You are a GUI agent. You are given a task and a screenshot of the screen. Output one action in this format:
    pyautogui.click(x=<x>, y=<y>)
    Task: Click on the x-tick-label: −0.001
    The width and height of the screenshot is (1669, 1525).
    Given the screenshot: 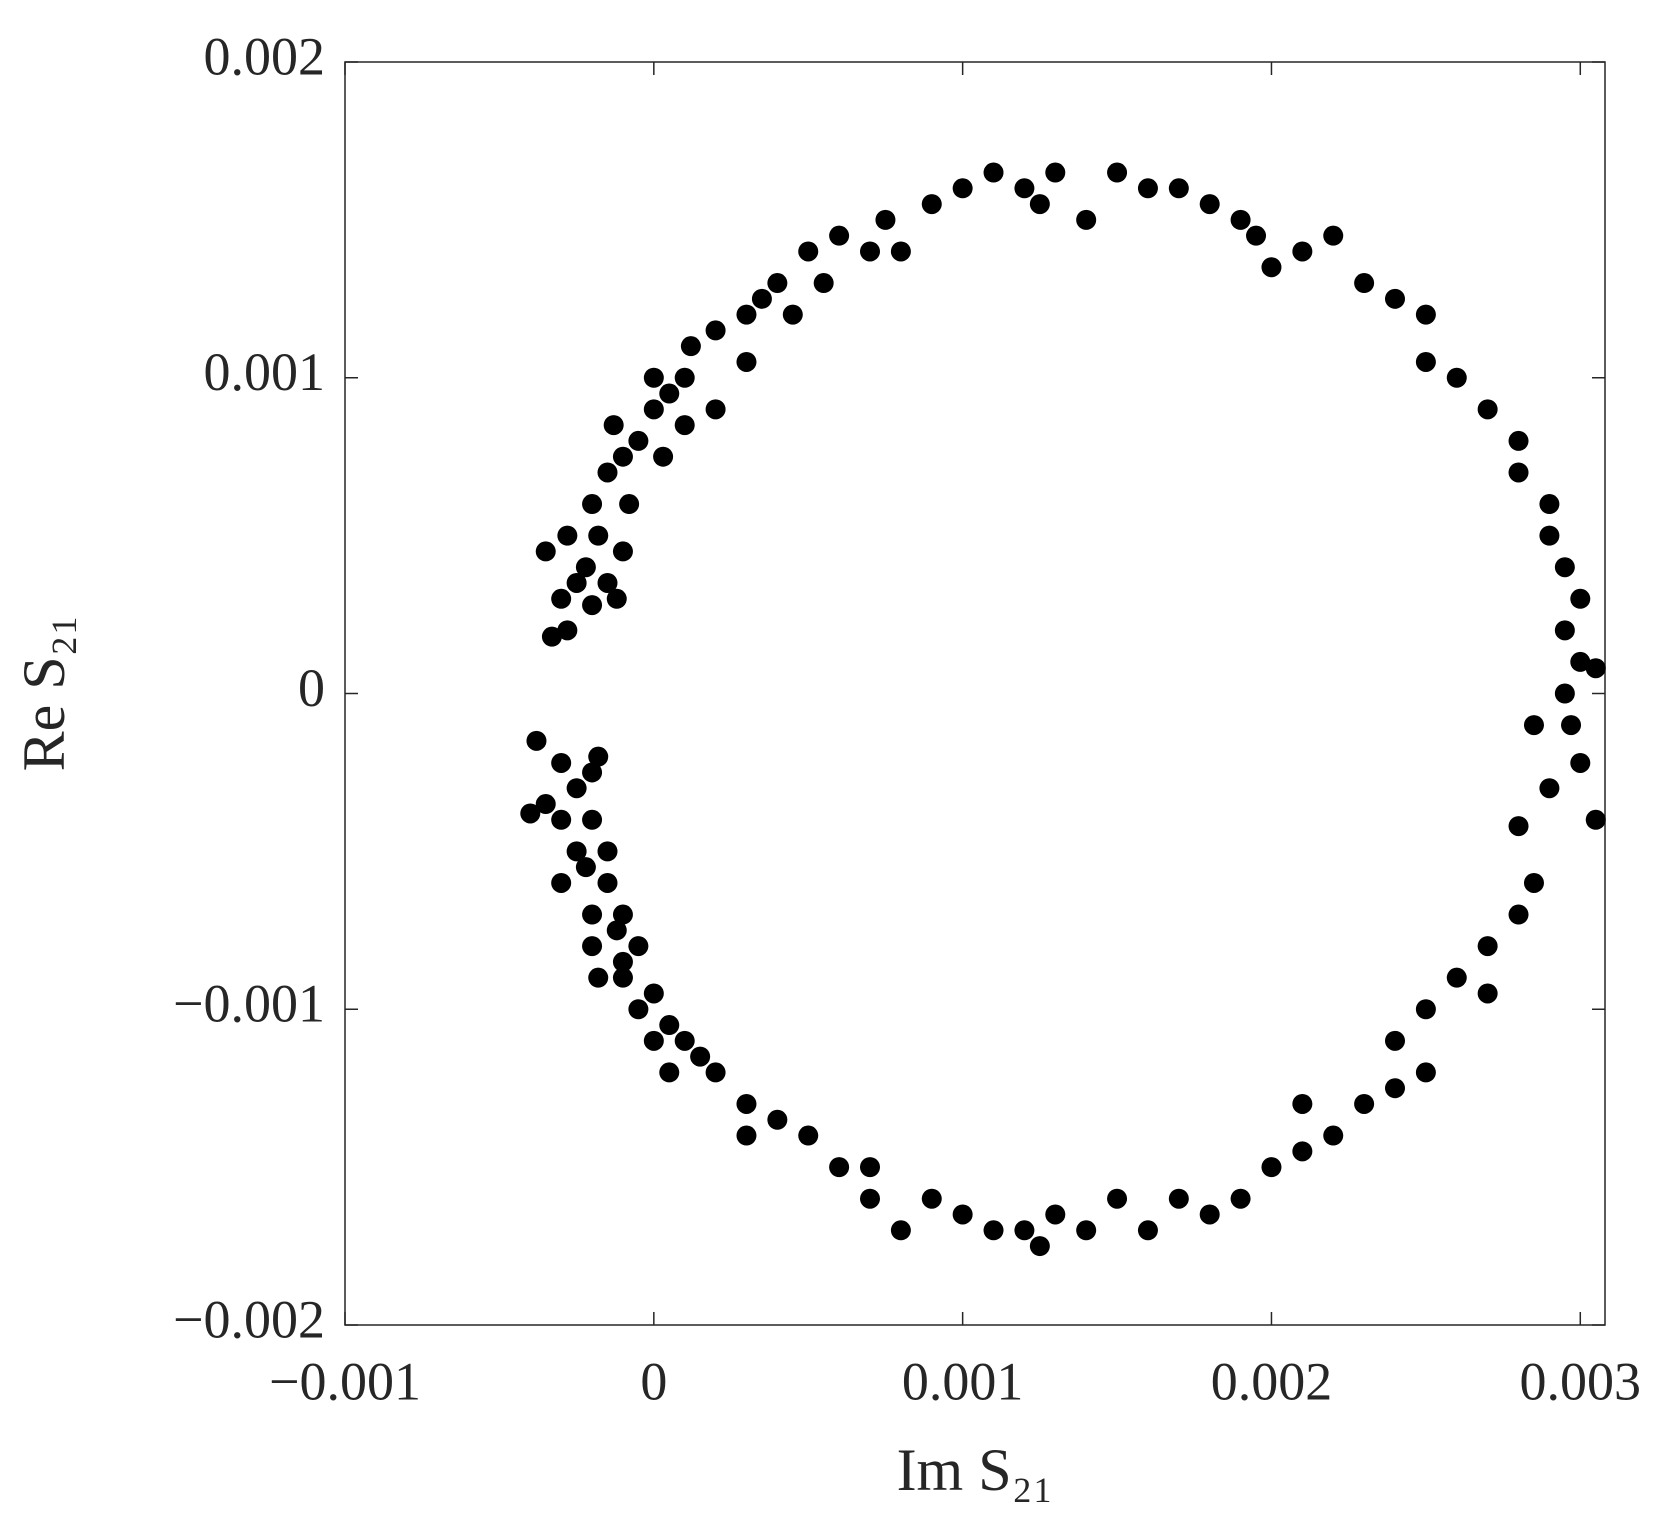 What is the action you would take?
    pyautogui.click(x=345, y=1381)
    